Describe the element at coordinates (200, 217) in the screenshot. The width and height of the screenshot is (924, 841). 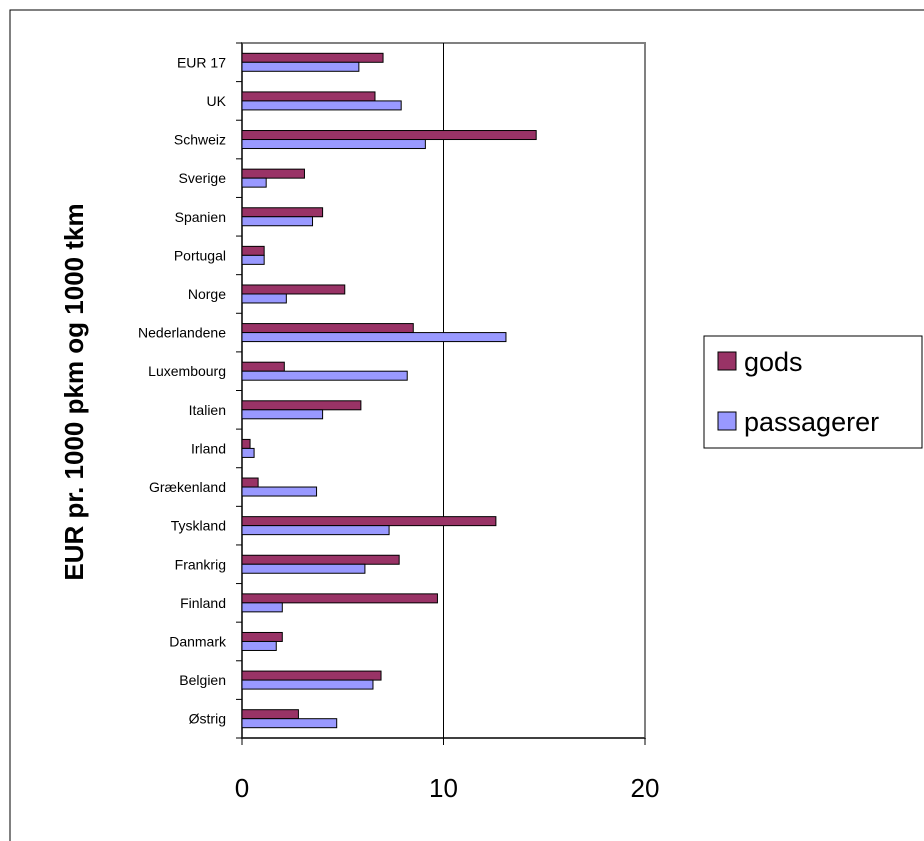
I see `category-label-4: Spanien` at that location.